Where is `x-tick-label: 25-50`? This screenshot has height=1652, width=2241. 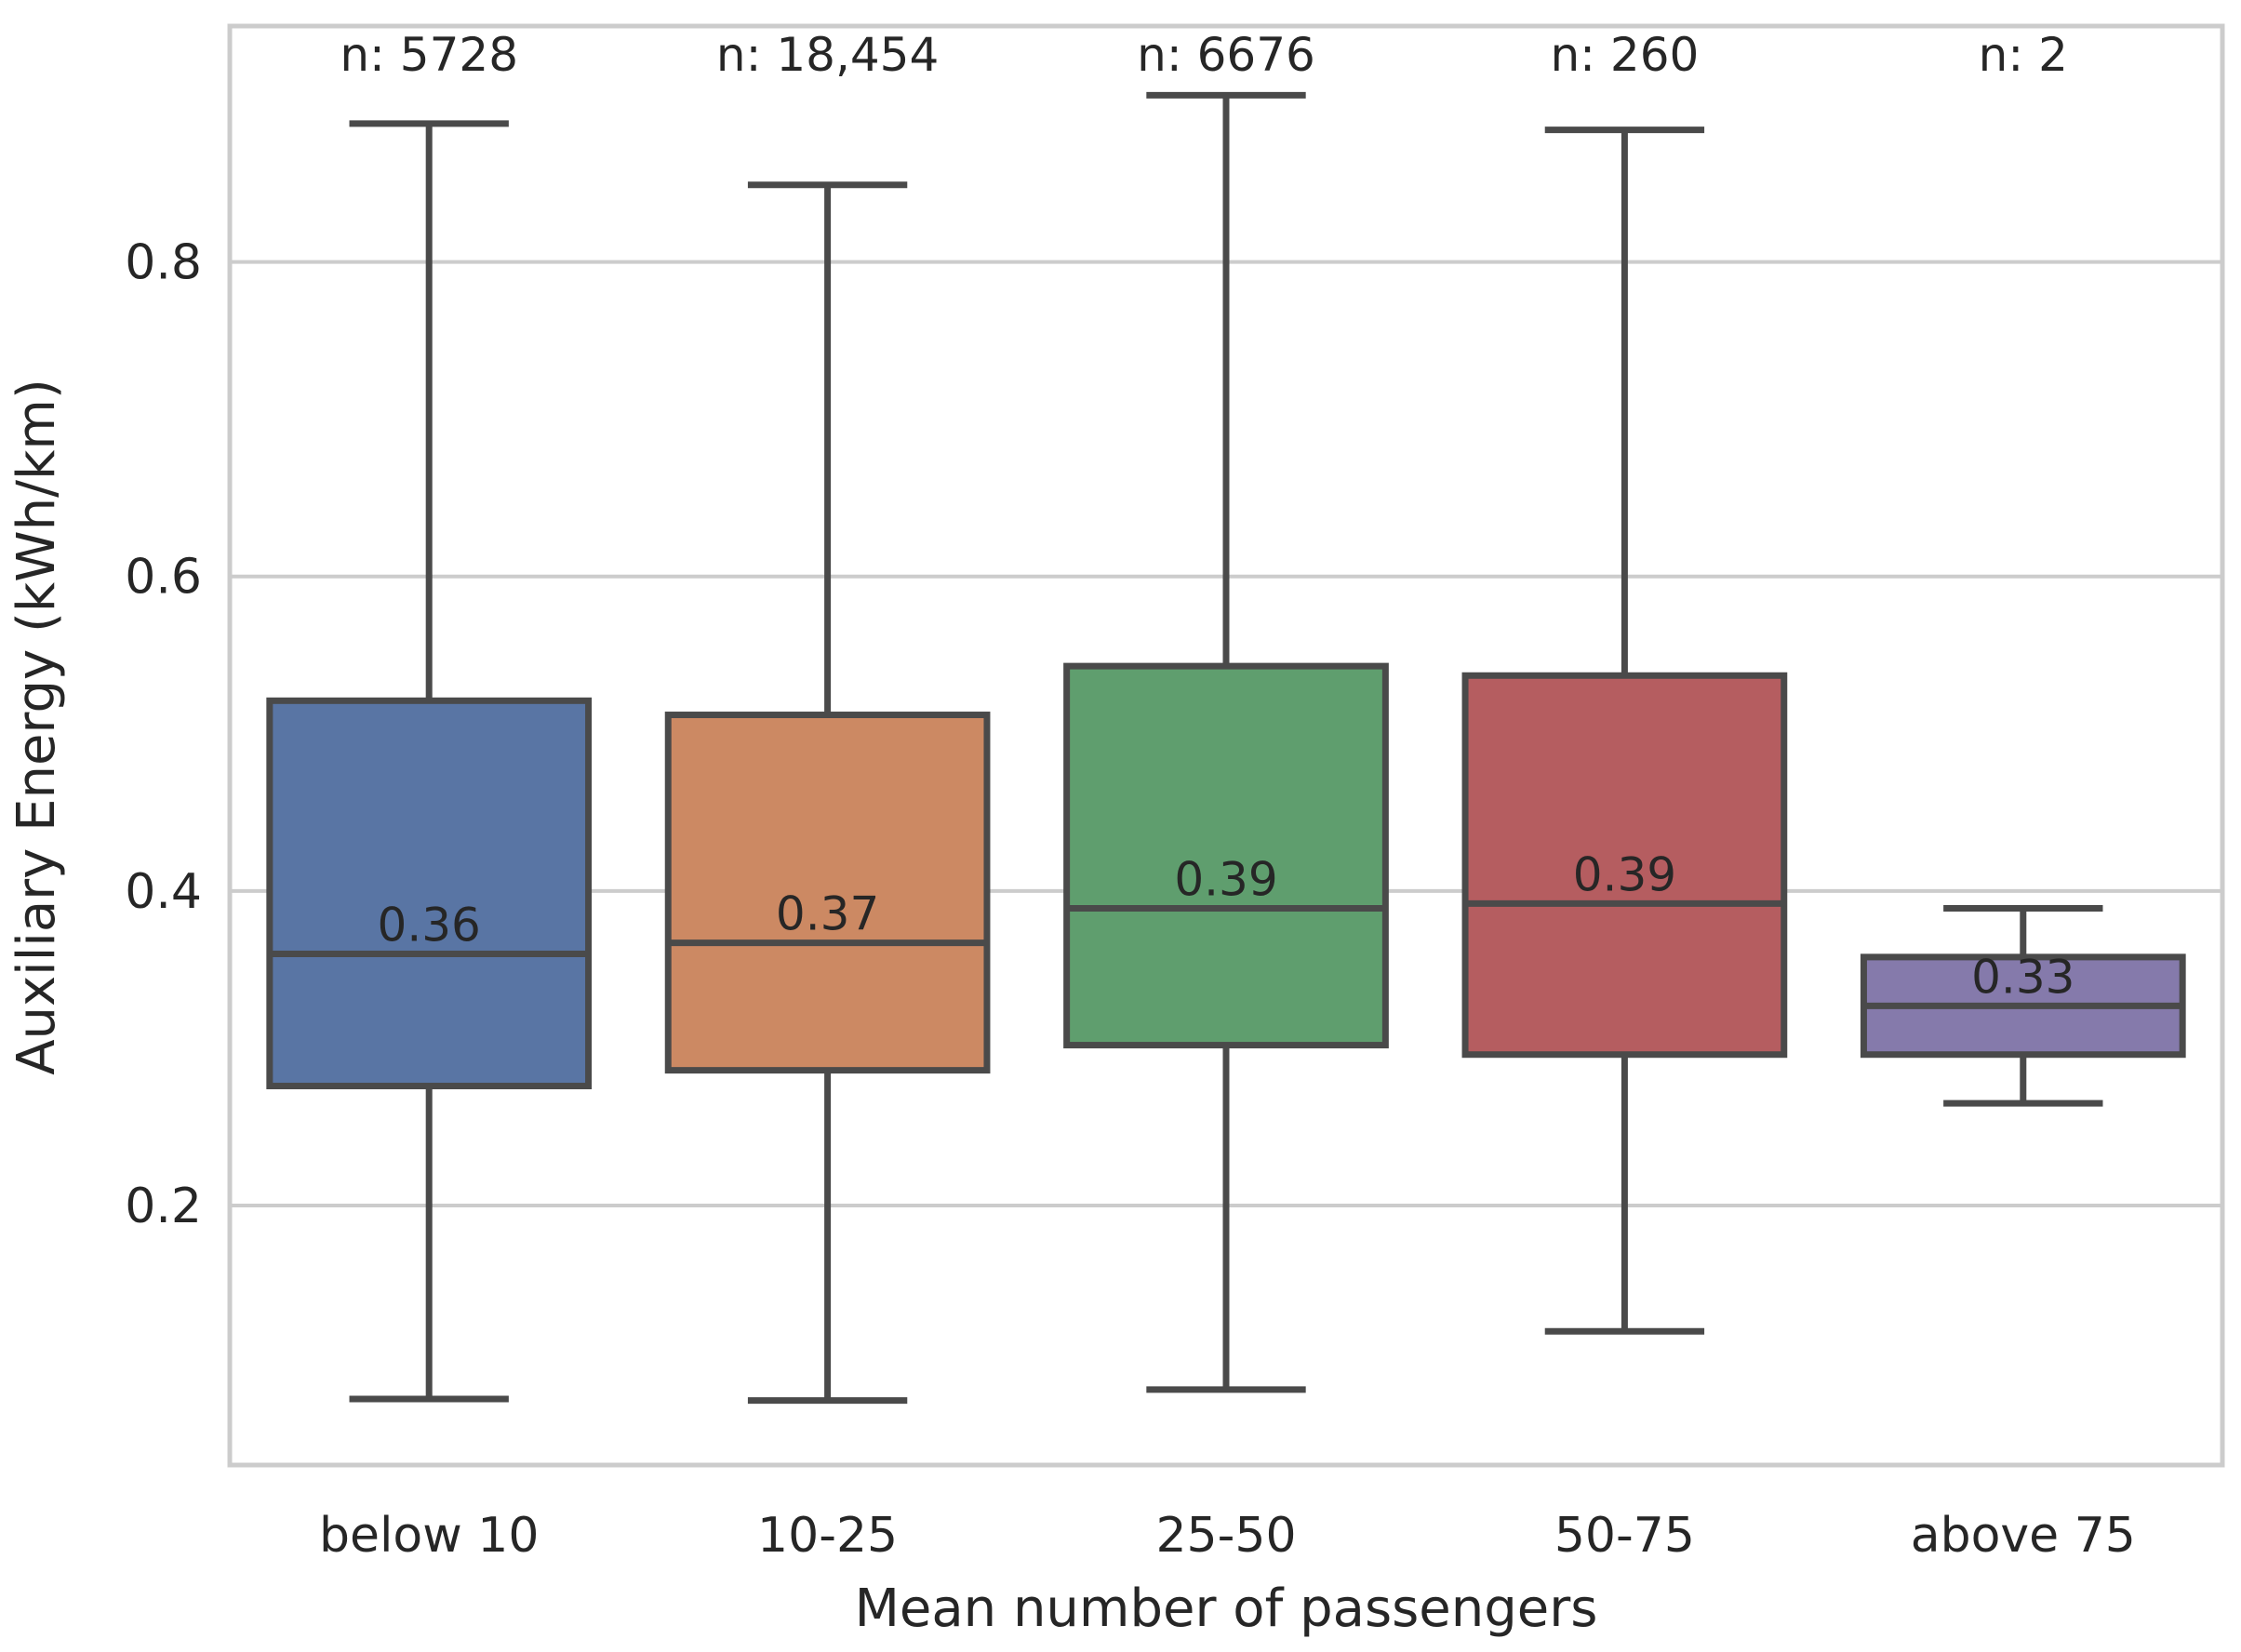
x-tick-label: 25-50 is located at coordinates (1225, 1536).